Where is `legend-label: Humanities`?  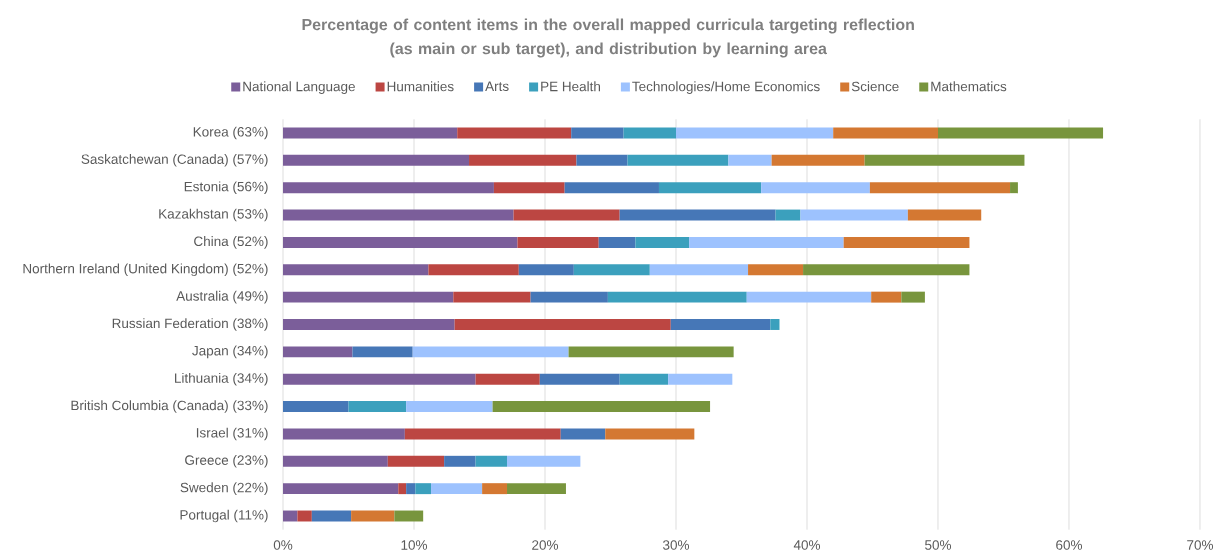
legend-label: Humanities is located at coordinates (420, 86).